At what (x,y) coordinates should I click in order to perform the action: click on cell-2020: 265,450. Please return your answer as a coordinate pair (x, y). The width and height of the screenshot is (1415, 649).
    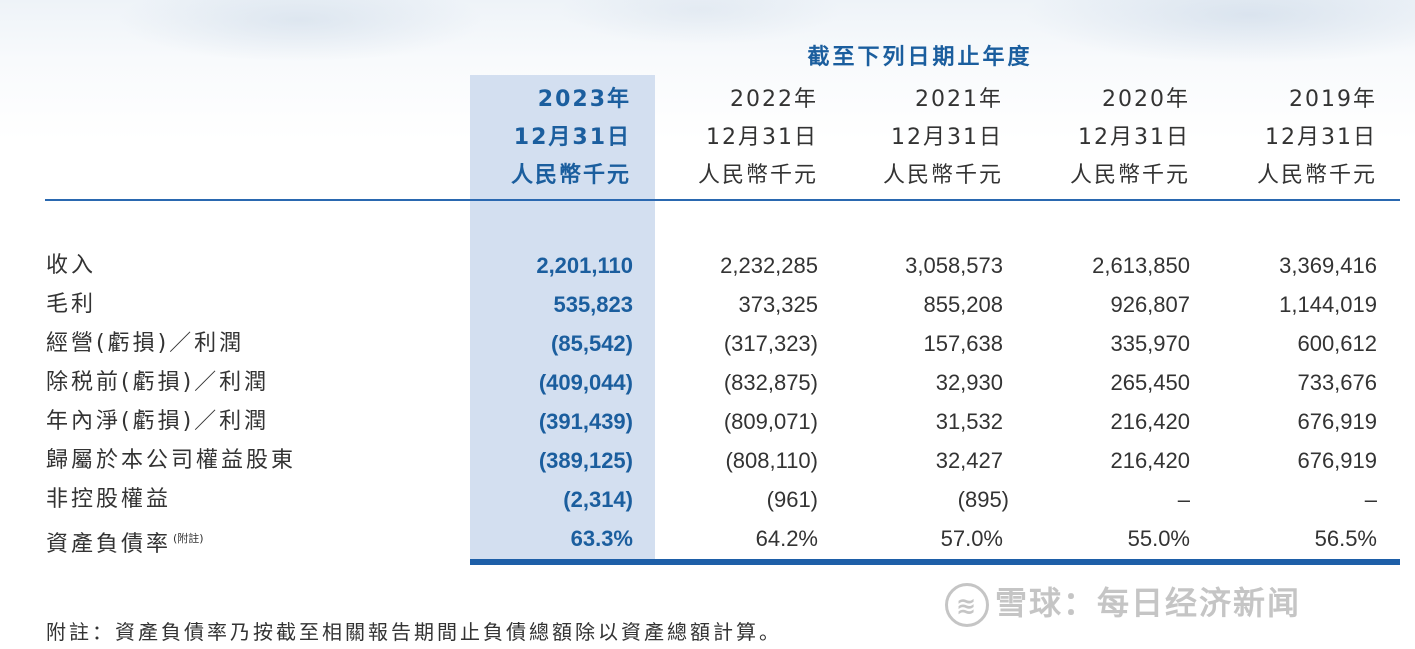
    Looking at the image, I should click on (1150, 382).